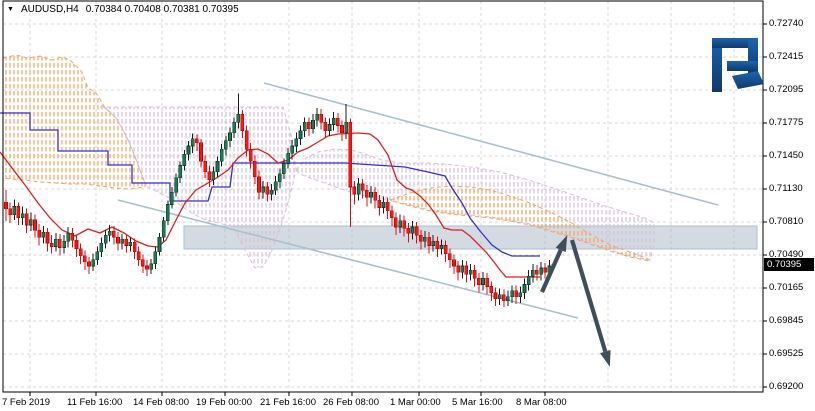  I want to click on price-axis-label: 0.69525, so click(786, 353).